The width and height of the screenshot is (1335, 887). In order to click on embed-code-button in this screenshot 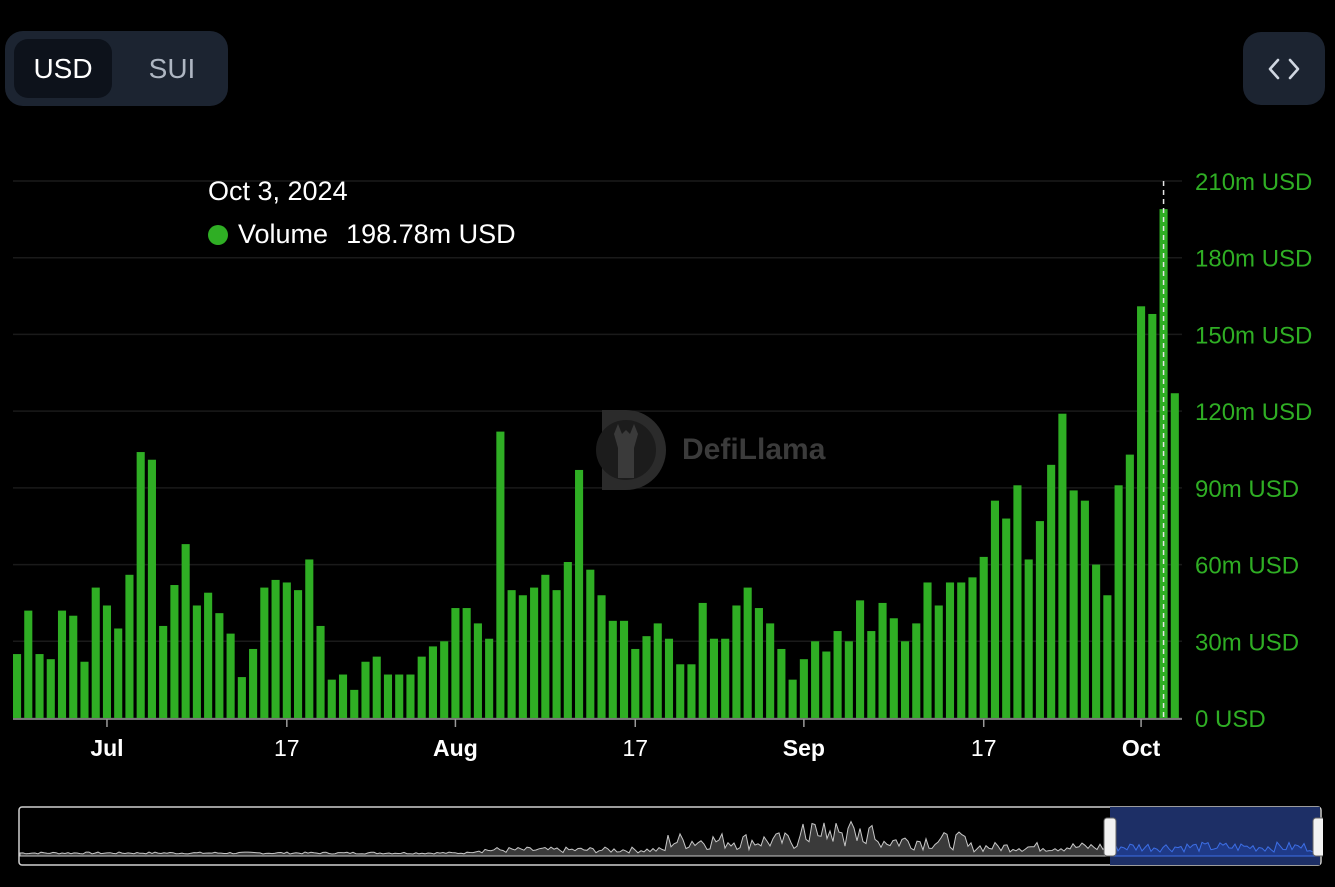, I will do `click(1284, 68)`.